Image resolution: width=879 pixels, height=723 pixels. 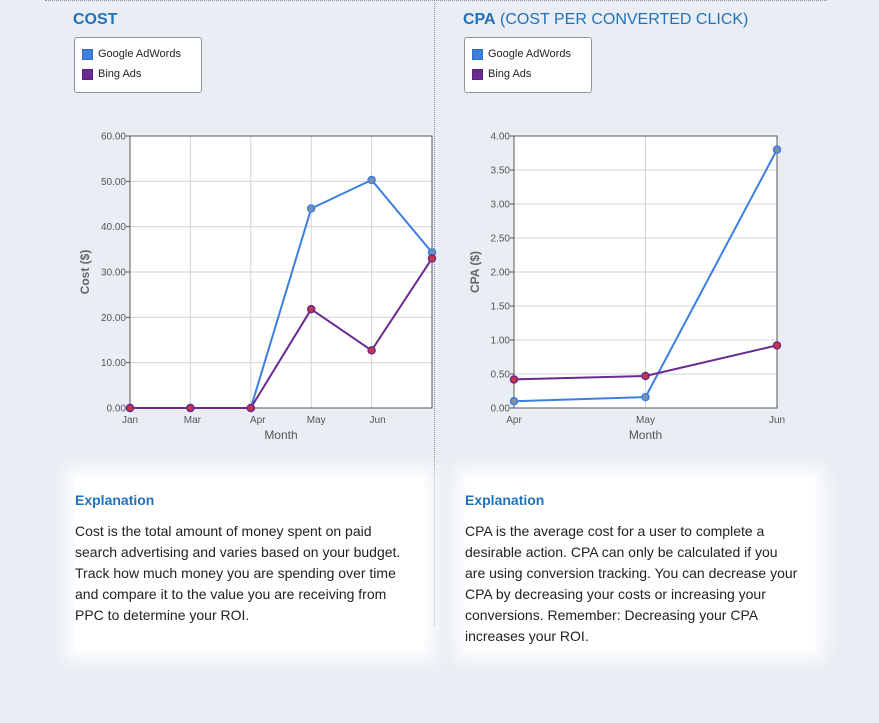 I want to click on cpa-title-sub: (COST PER CONVERTED CLICK), so click(x=622, y=19).